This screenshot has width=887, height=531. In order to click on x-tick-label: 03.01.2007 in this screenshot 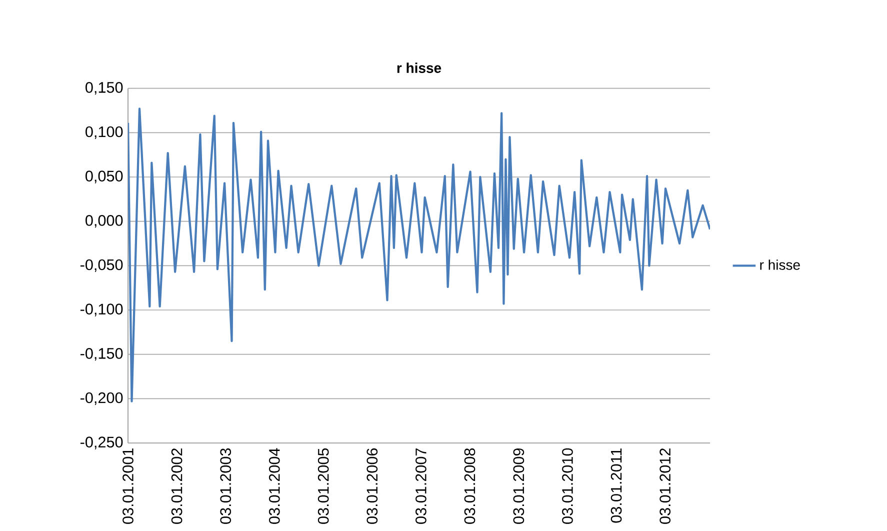, I will do `click(421, 486)`.